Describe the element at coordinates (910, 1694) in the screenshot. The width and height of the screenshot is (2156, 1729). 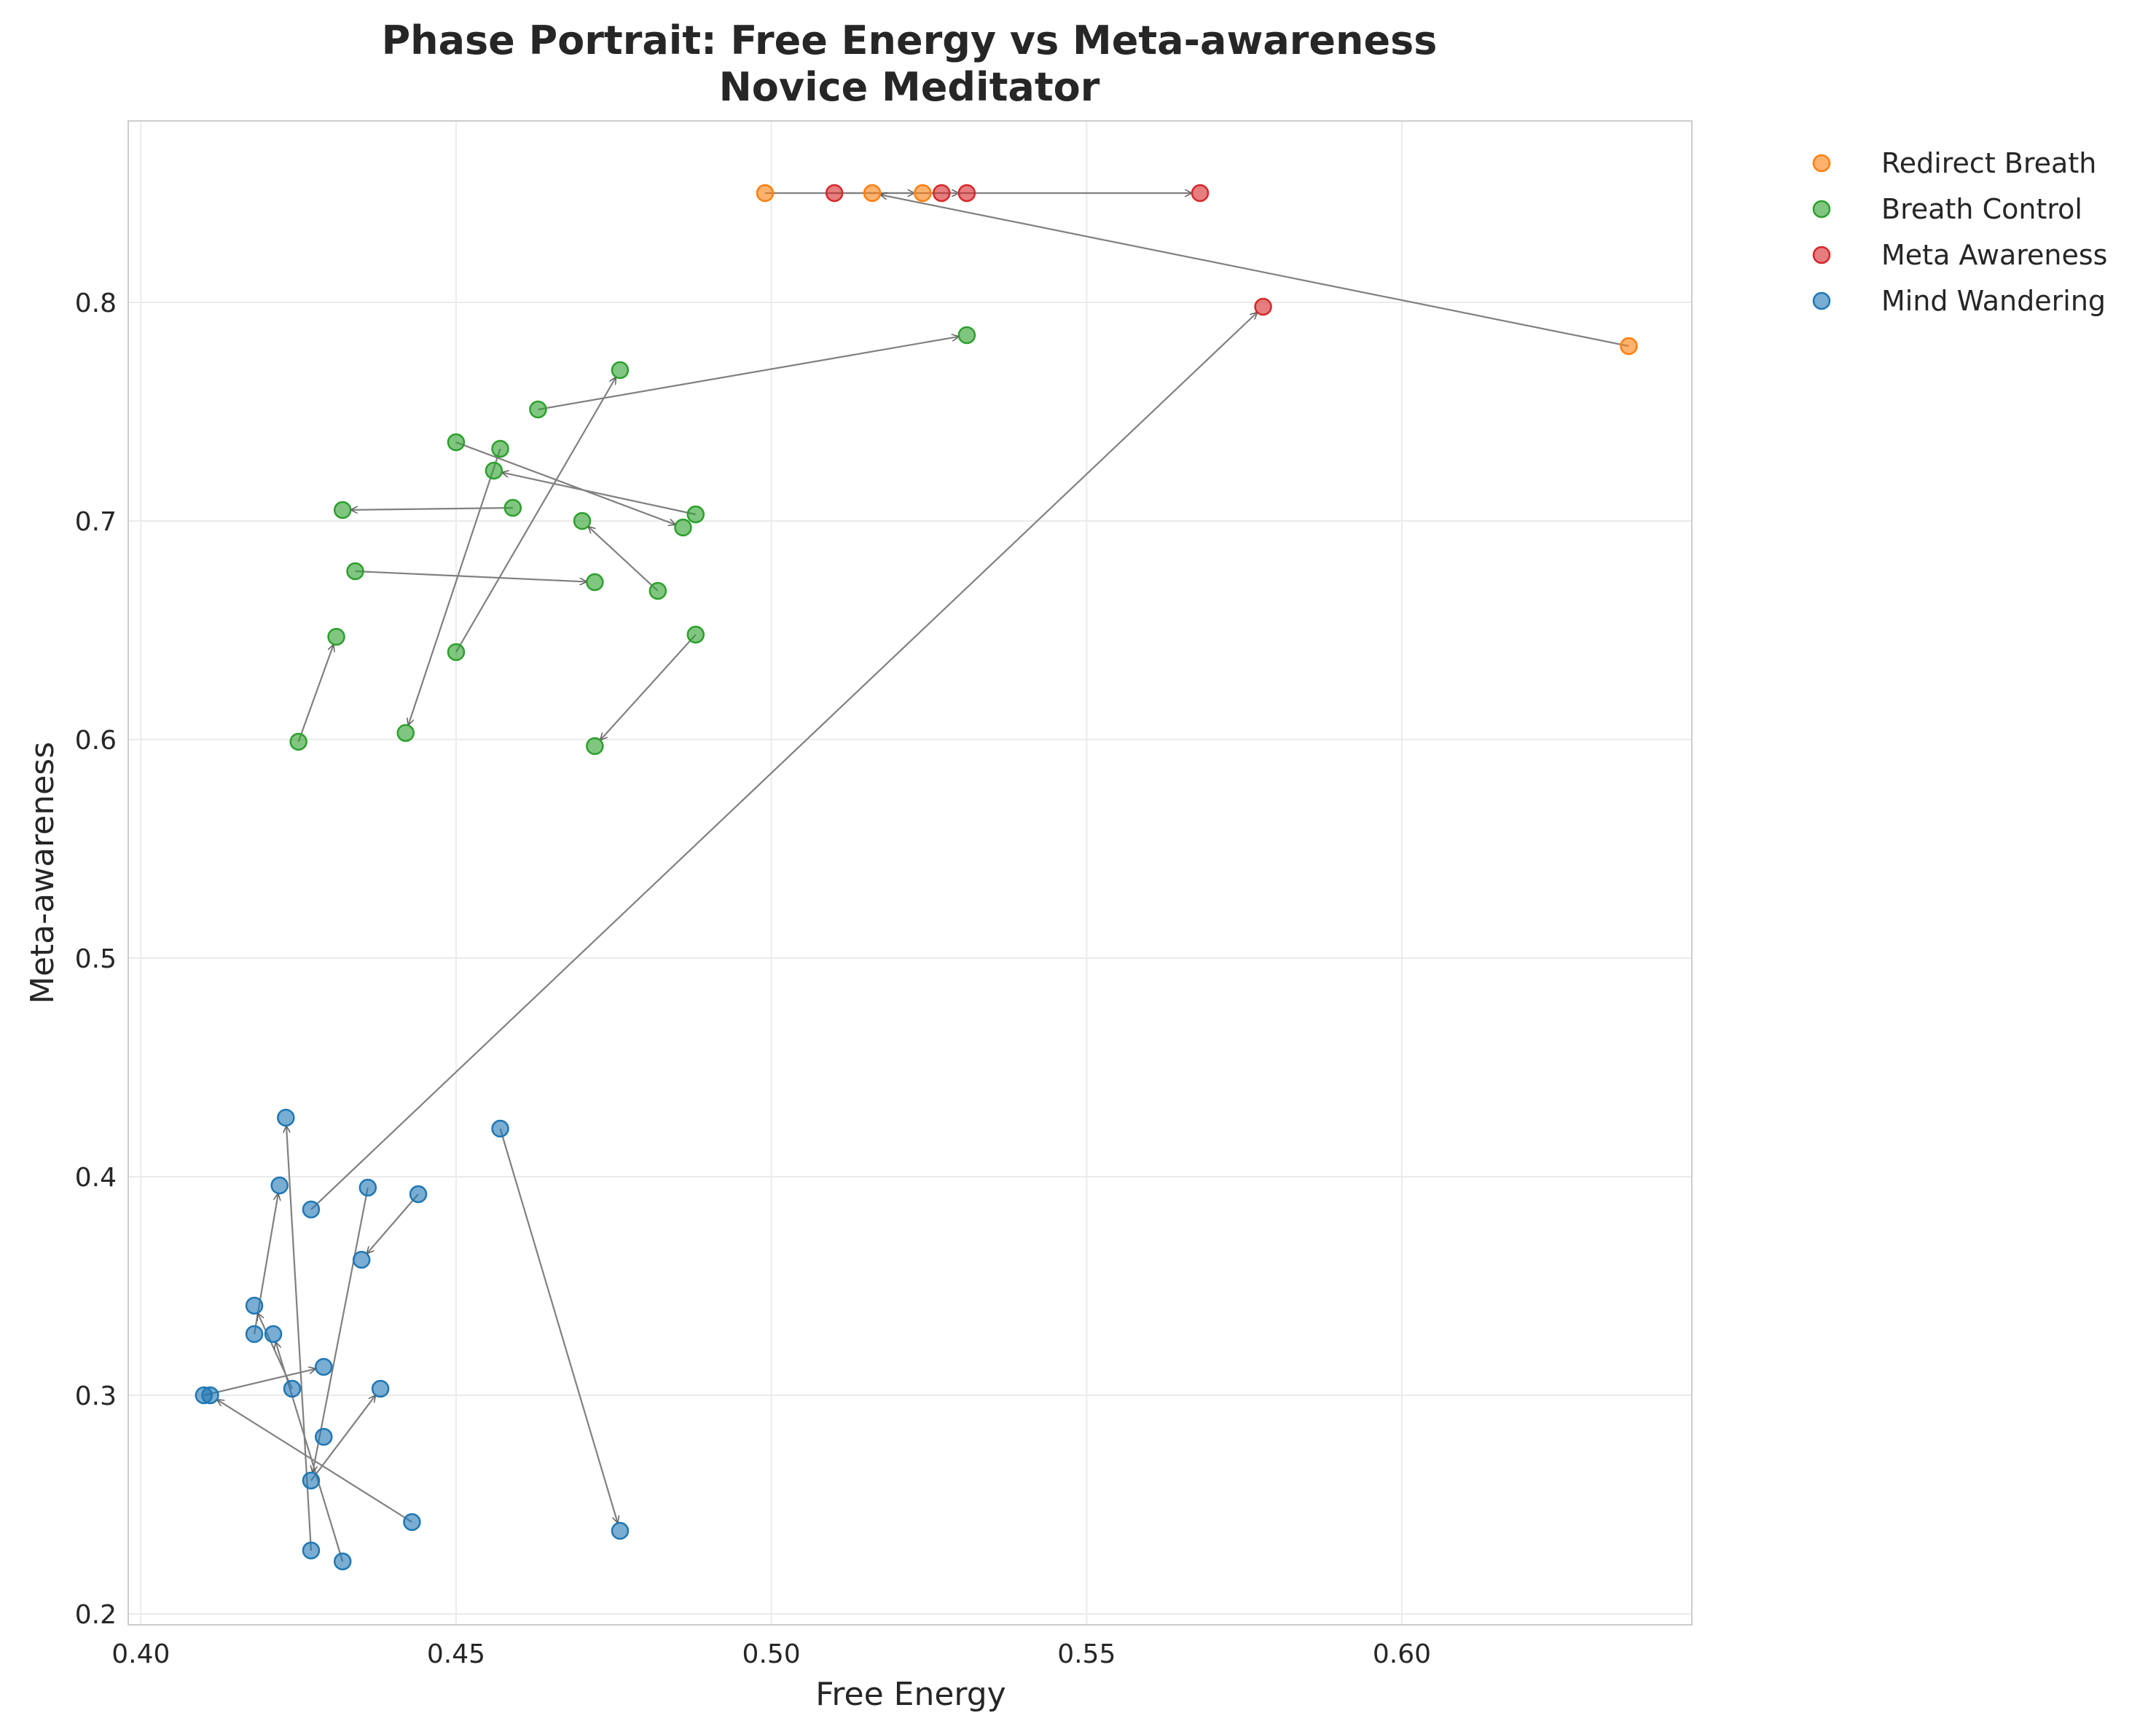
I see `x-axis-label: Free Energy` at that location.